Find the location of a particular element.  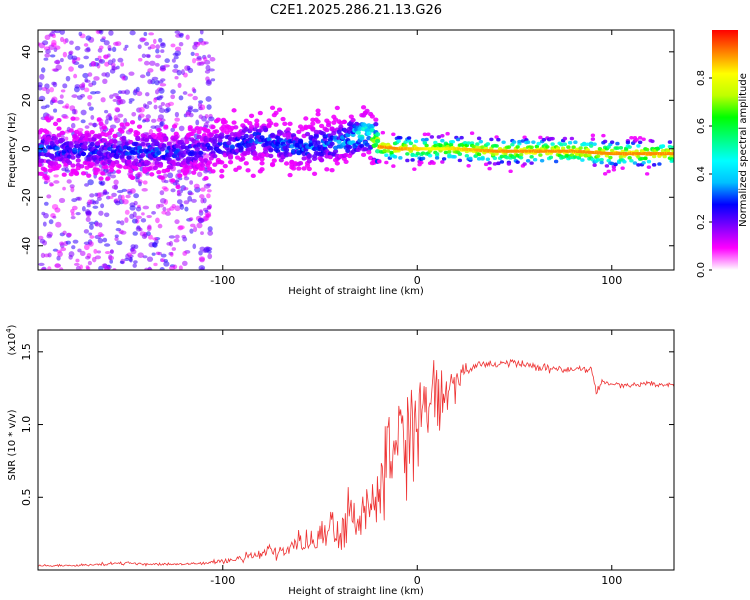

snr-ytick-label: 0.5 is located at coordinates (26, 498).